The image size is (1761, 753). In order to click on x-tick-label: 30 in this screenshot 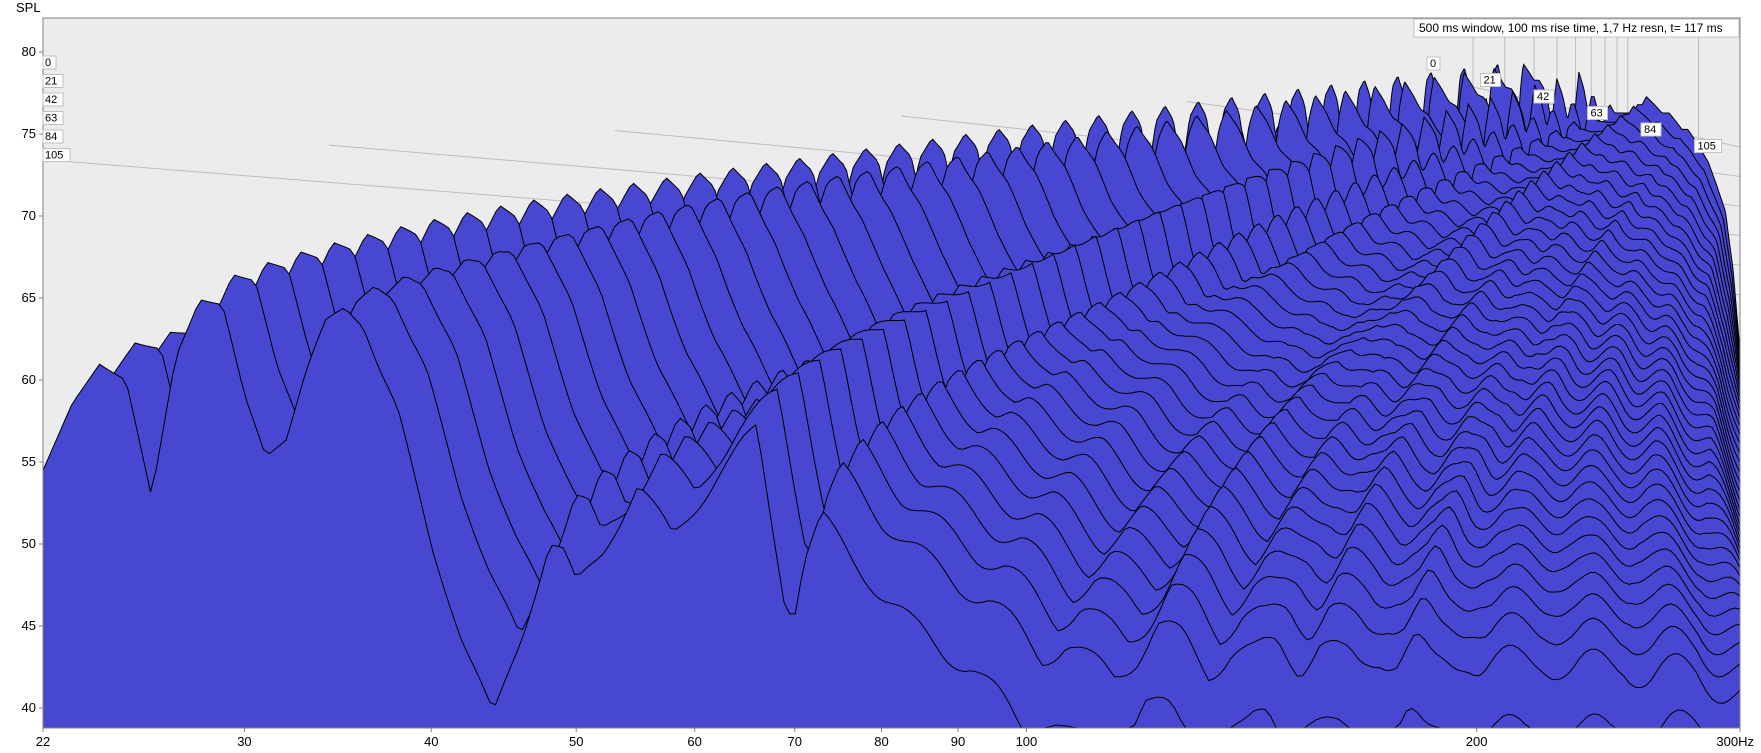, I will do `click(244, 741)`.